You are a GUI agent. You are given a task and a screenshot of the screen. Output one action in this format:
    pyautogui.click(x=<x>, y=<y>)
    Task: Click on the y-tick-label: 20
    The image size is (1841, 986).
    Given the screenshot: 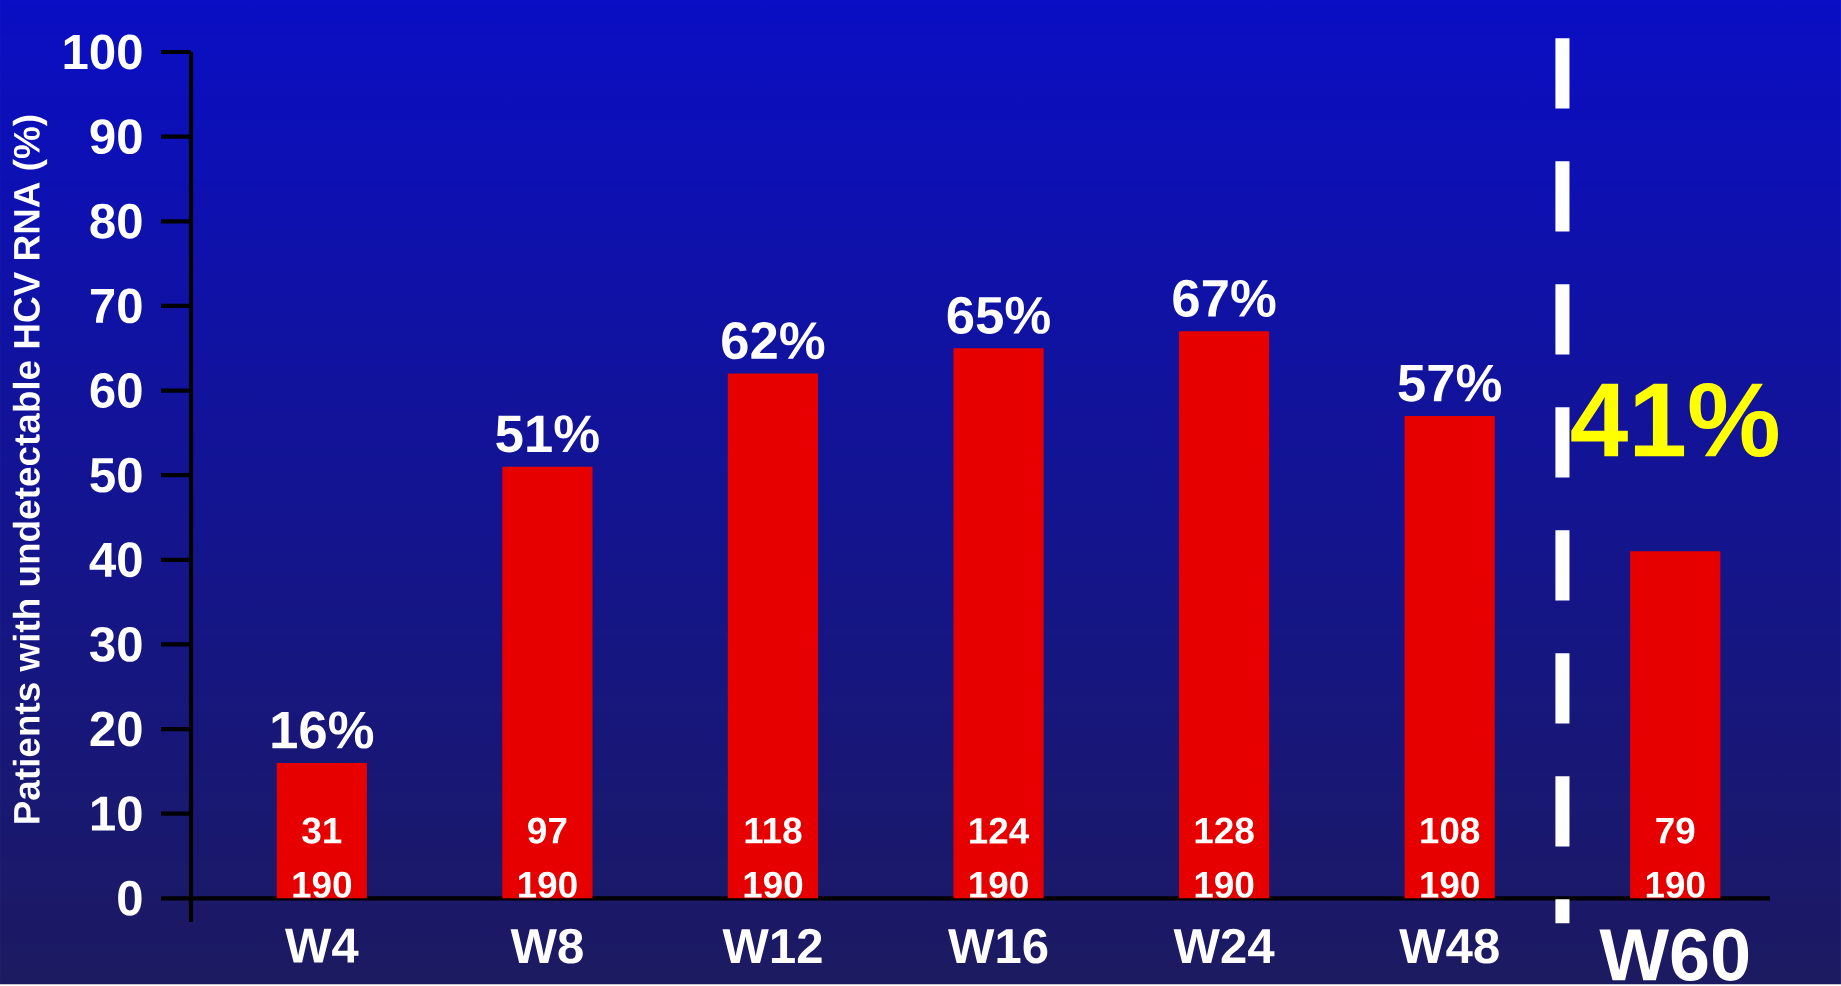 What is the action you would take?
    pyautogui.click(x=116, y=729)
    